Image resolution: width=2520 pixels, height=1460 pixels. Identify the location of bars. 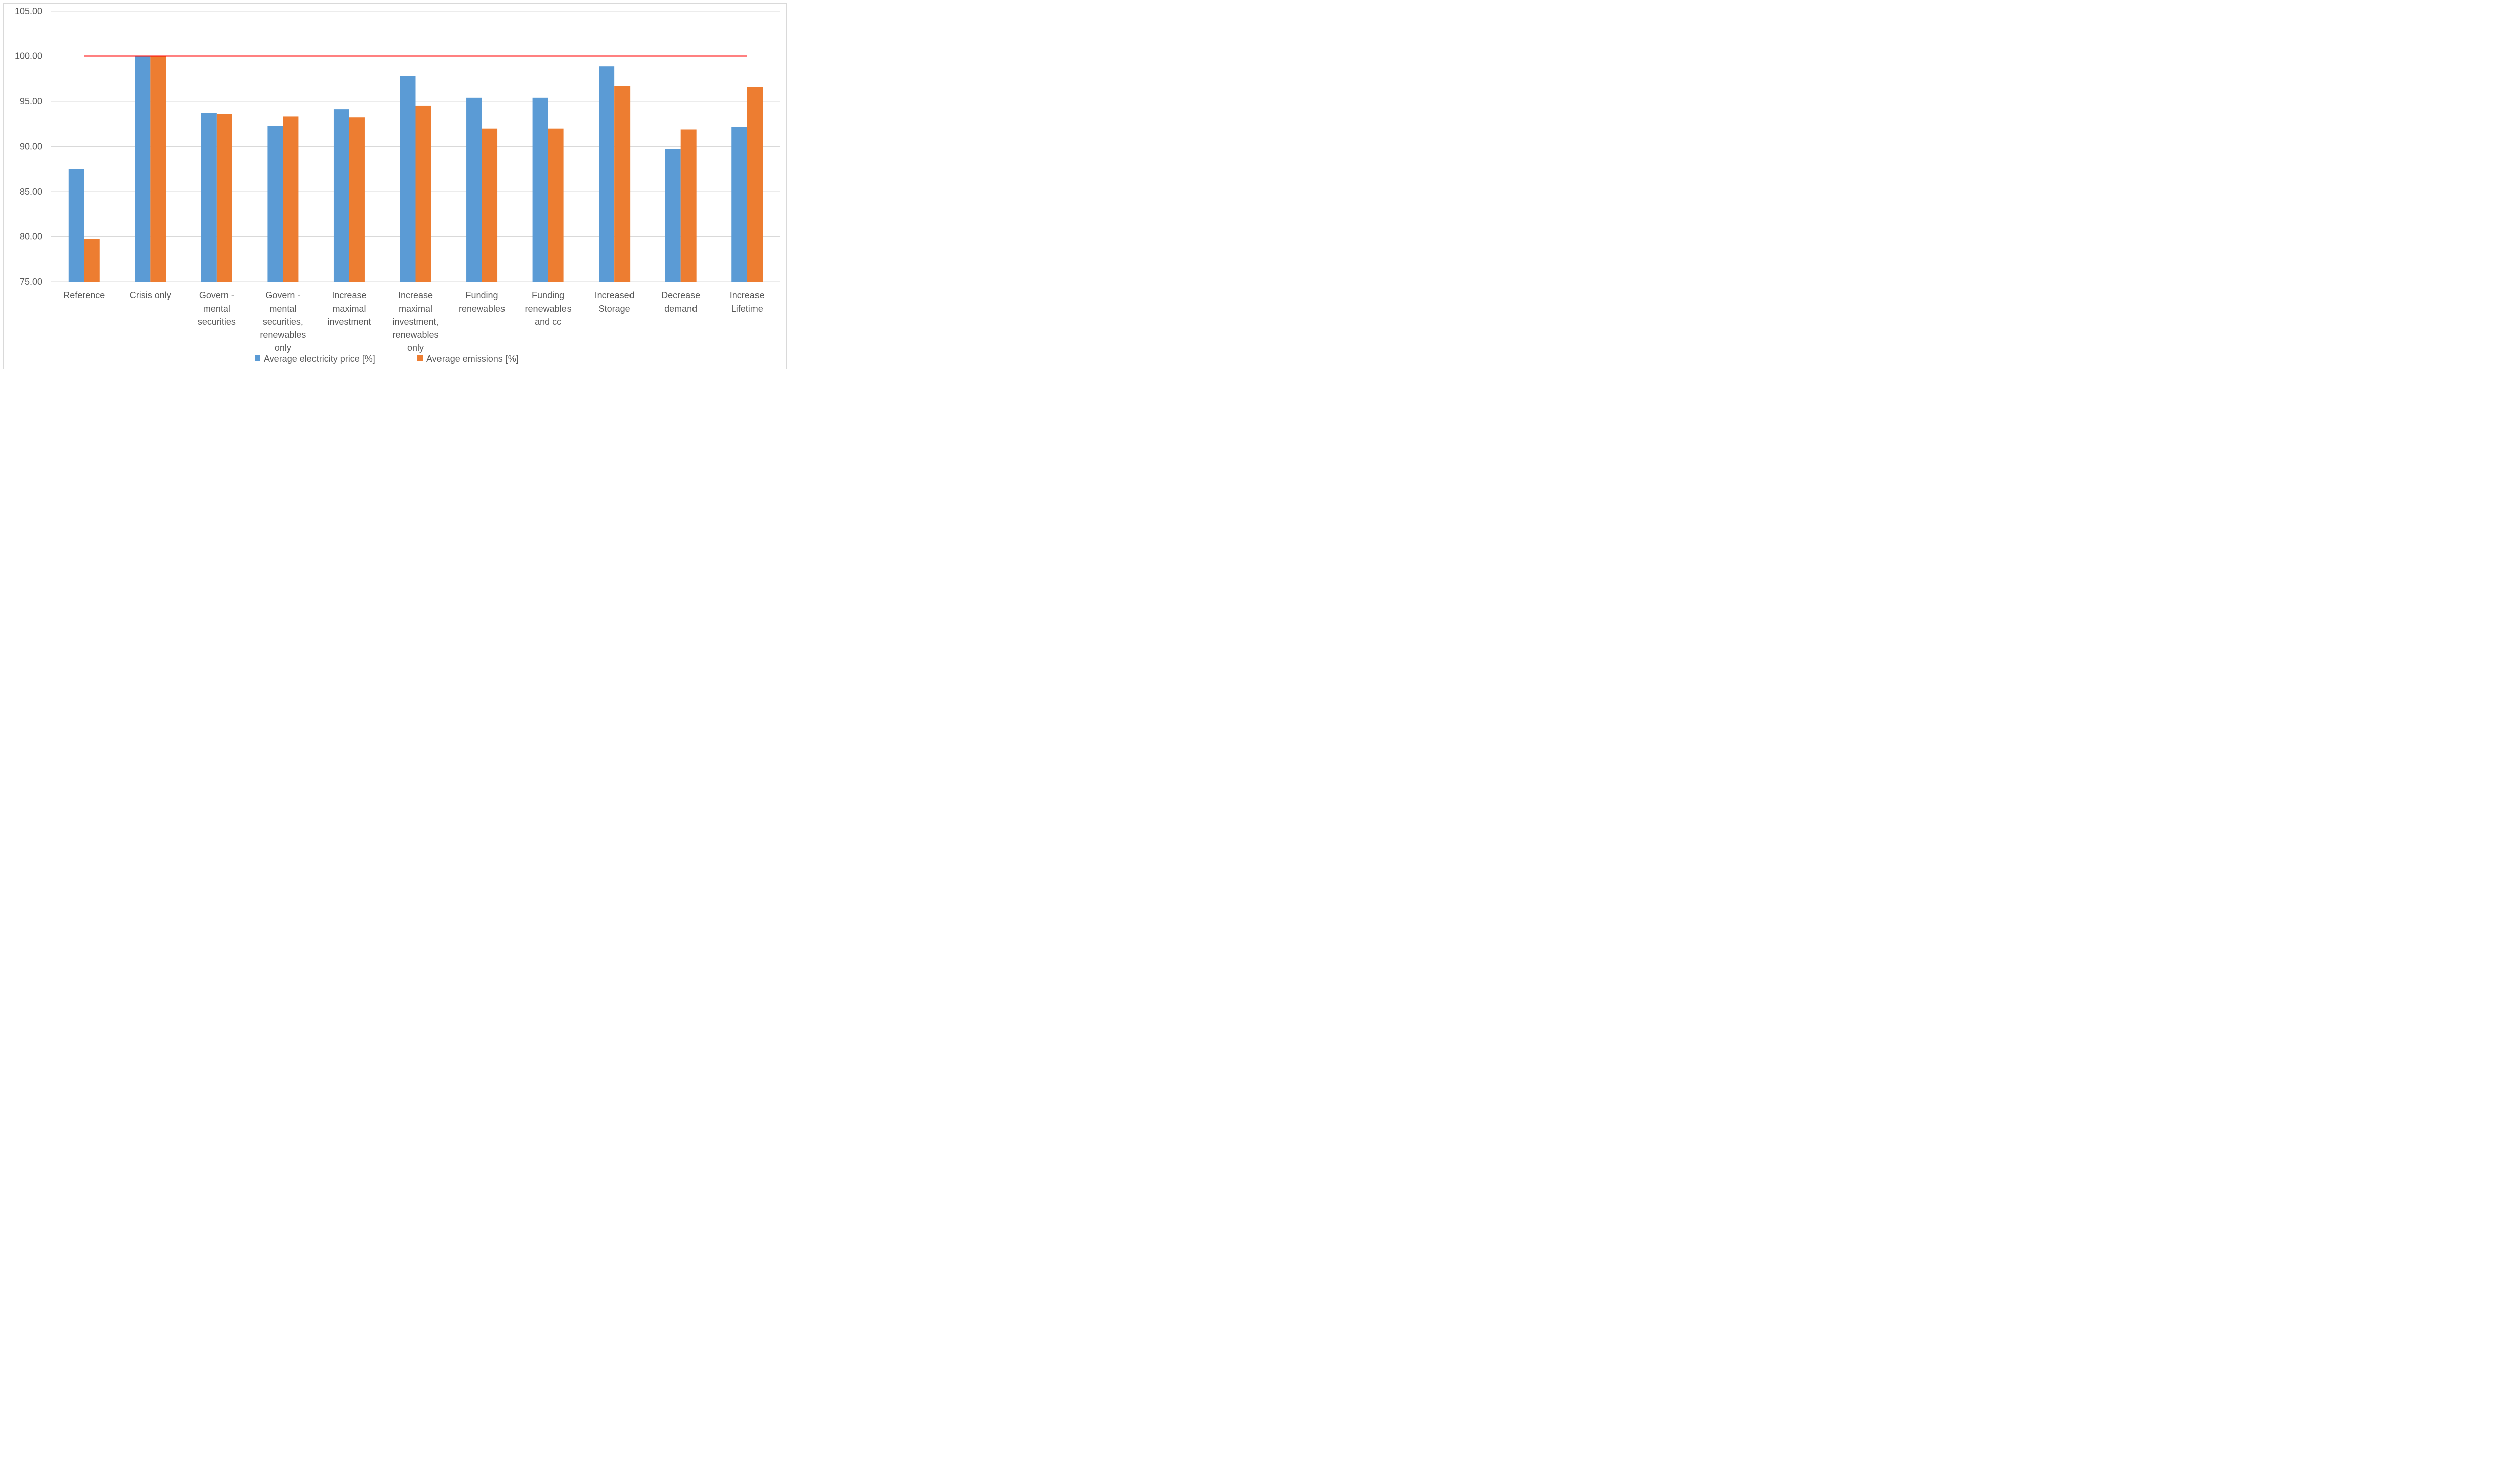
(415, 169).